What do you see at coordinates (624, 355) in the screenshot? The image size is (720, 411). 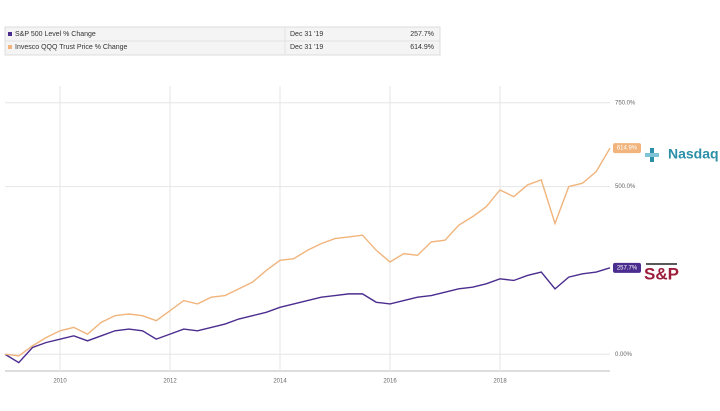 I see `y-tick-label: 0.00%` at bounding box center [624, 355].